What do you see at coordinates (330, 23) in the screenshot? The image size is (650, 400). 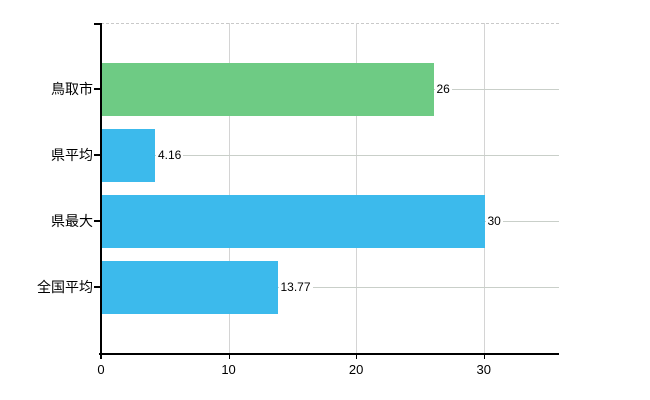 I see `plot-top-border` at bounding box center [330, 23].